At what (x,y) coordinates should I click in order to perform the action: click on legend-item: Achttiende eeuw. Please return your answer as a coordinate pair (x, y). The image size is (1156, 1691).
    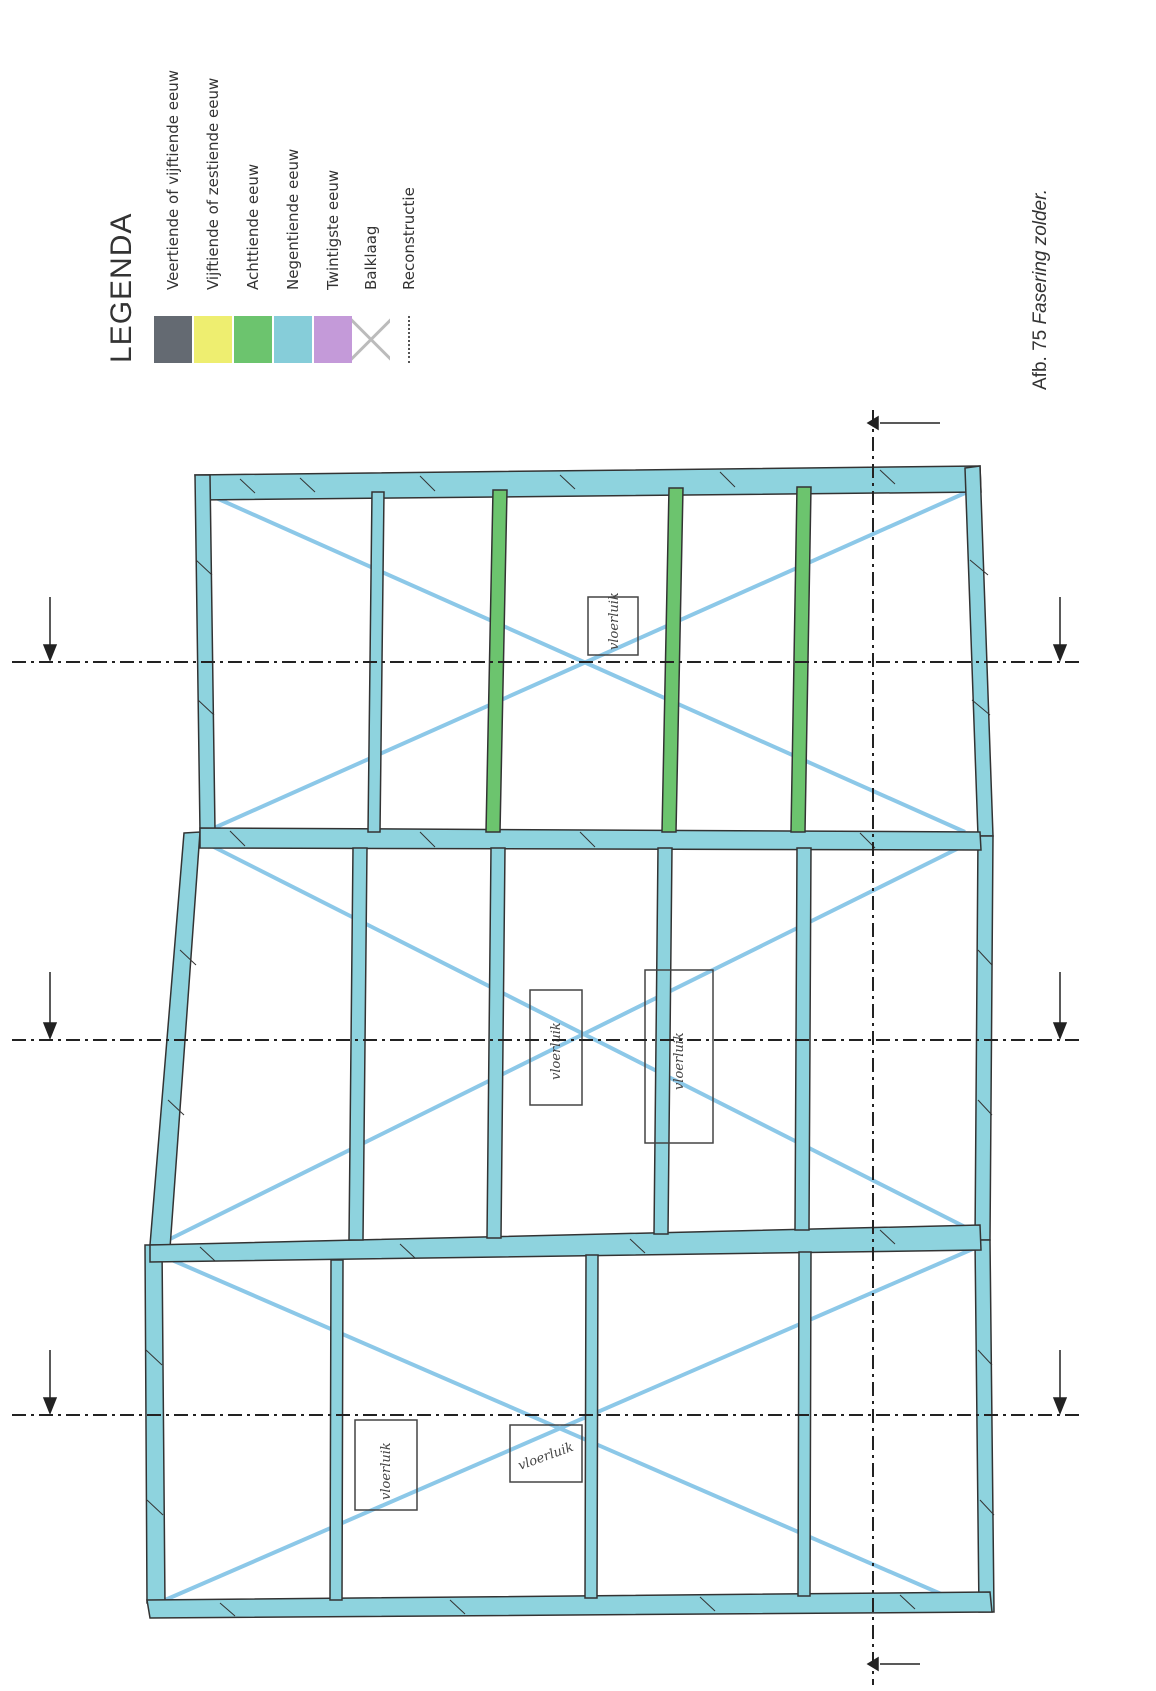
    Looking at the image, I should click on (253, 185).